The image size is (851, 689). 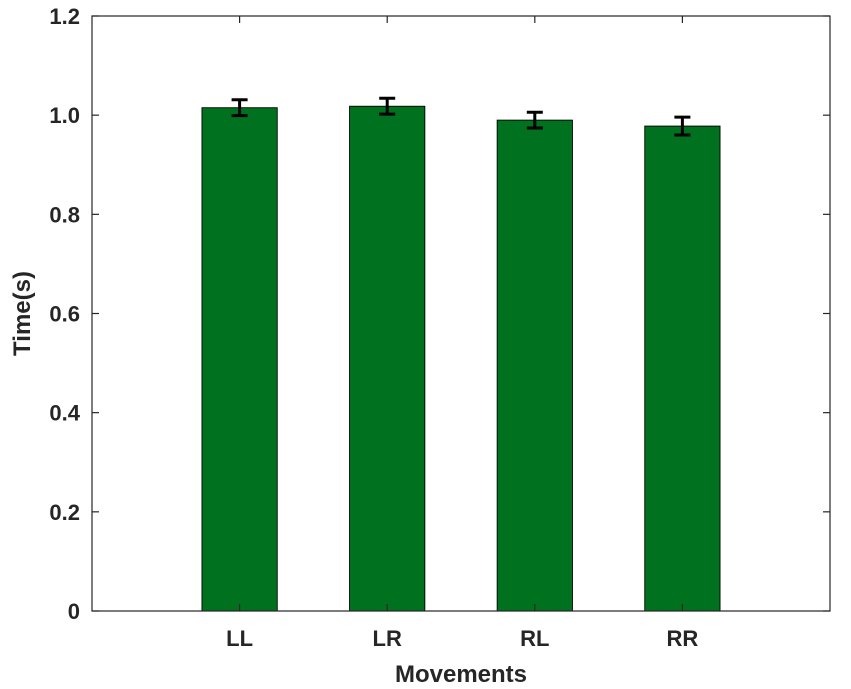 I want to click on error-bars-layer, so click(x=461, y=116).